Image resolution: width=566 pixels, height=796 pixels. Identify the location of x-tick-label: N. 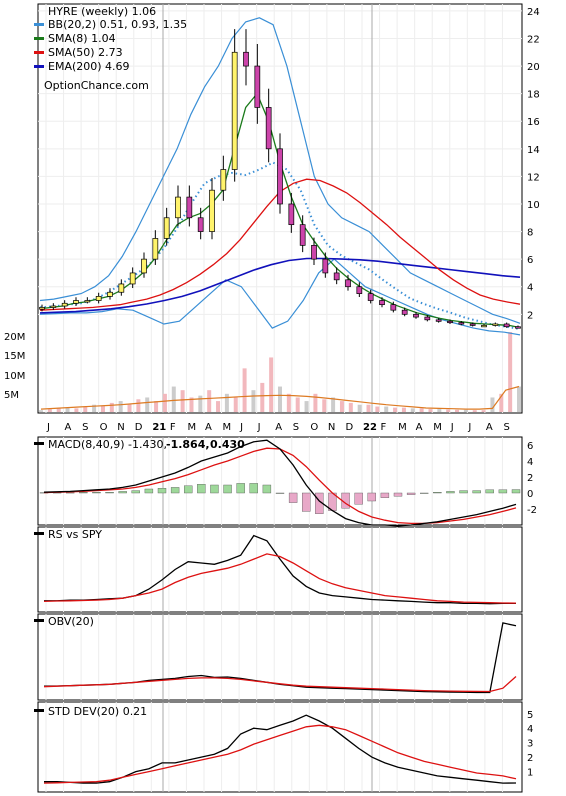
(331, 427).